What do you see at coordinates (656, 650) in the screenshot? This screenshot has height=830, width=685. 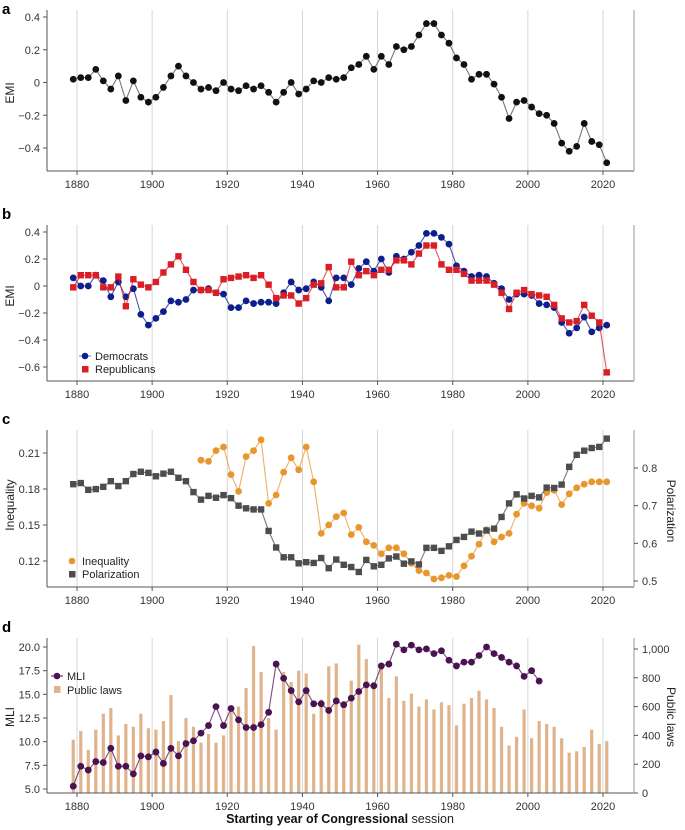 I see `y-tick-label-right: 1,000` at bounding box center [656, 650].